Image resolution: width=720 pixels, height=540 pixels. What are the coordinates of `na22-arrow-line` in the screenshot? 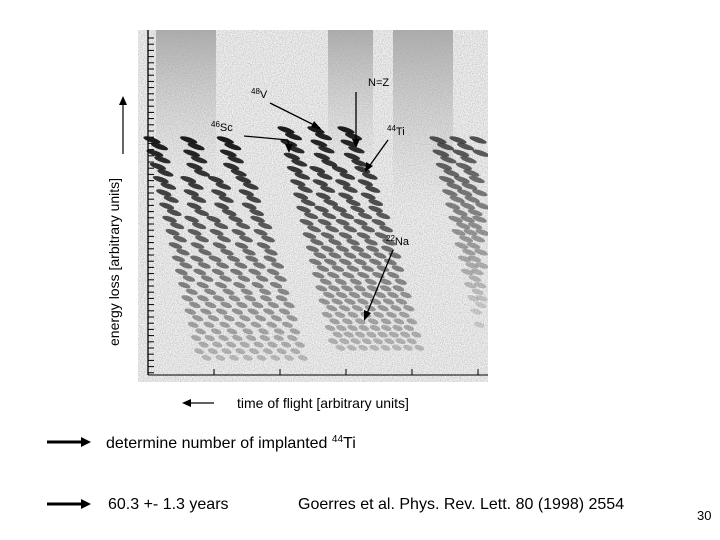 It's located at (379, 283).